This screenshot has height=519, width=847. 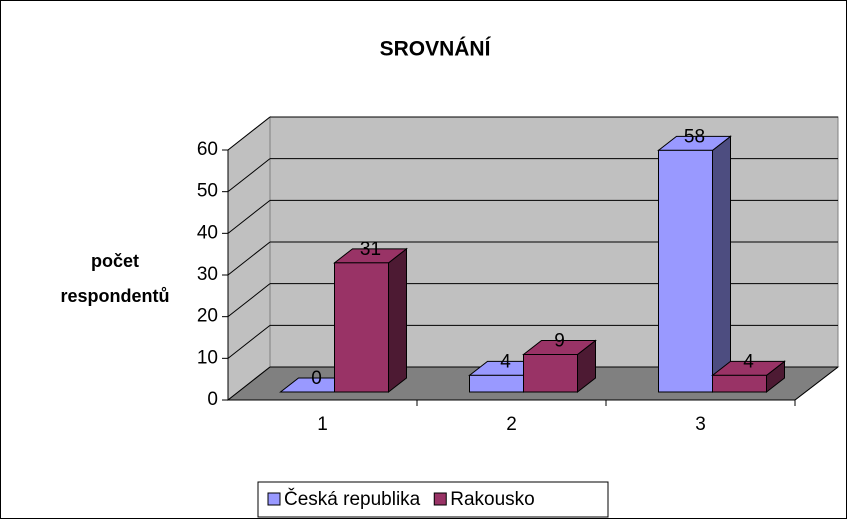 What do you see at coordinates (436, 49) in the screenshot?
I see `chart-title: SROVNÁNÍ` at bounding box center [436, 49].